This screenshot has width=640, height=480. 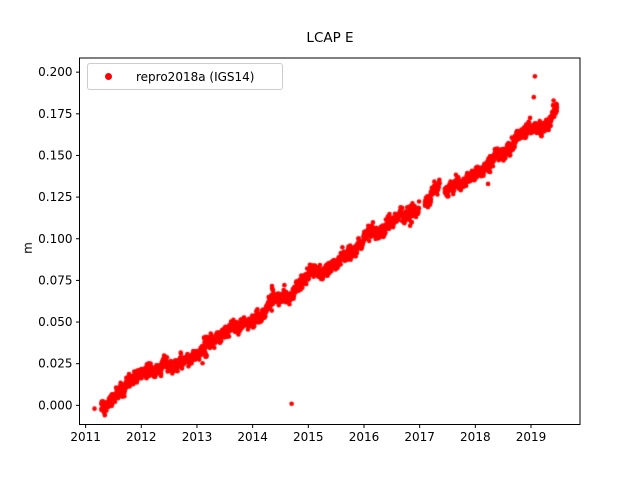 What do you see at coordinates (27, 248) in the screenshot?
I see `y-axis-label: m` at bounding box center [27, 248].